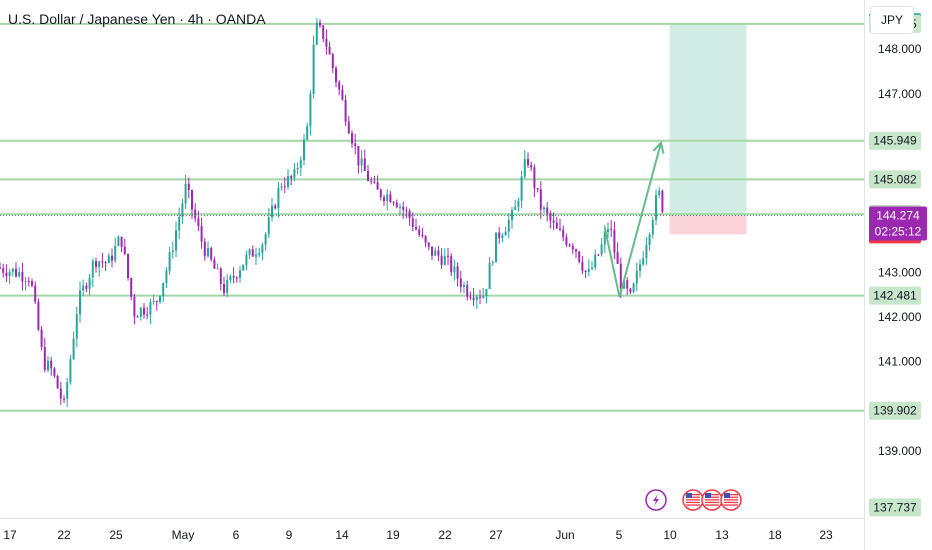 This screenshot has height=550, width=932. Describe the element at coordinates (393, 535) in the screenshot. I see `time-tick-label: 19` at that location.